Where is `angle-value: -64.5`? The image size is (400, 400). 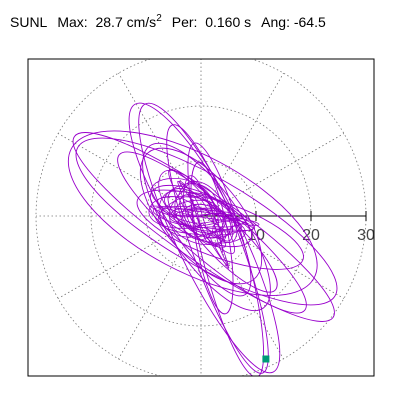 angle-value: -64.5 is located at coordinates (309, 22).